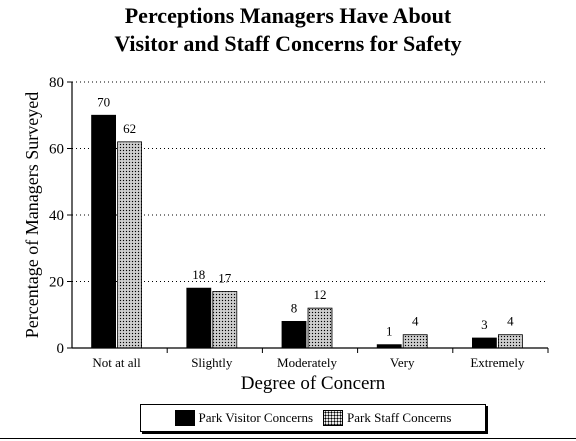 This screenshot has width=576, height=441. What do you see at coordinates (56, 216) in the screenshot?
I see `y-tick-label: 40` at bounding box center [56, 216].